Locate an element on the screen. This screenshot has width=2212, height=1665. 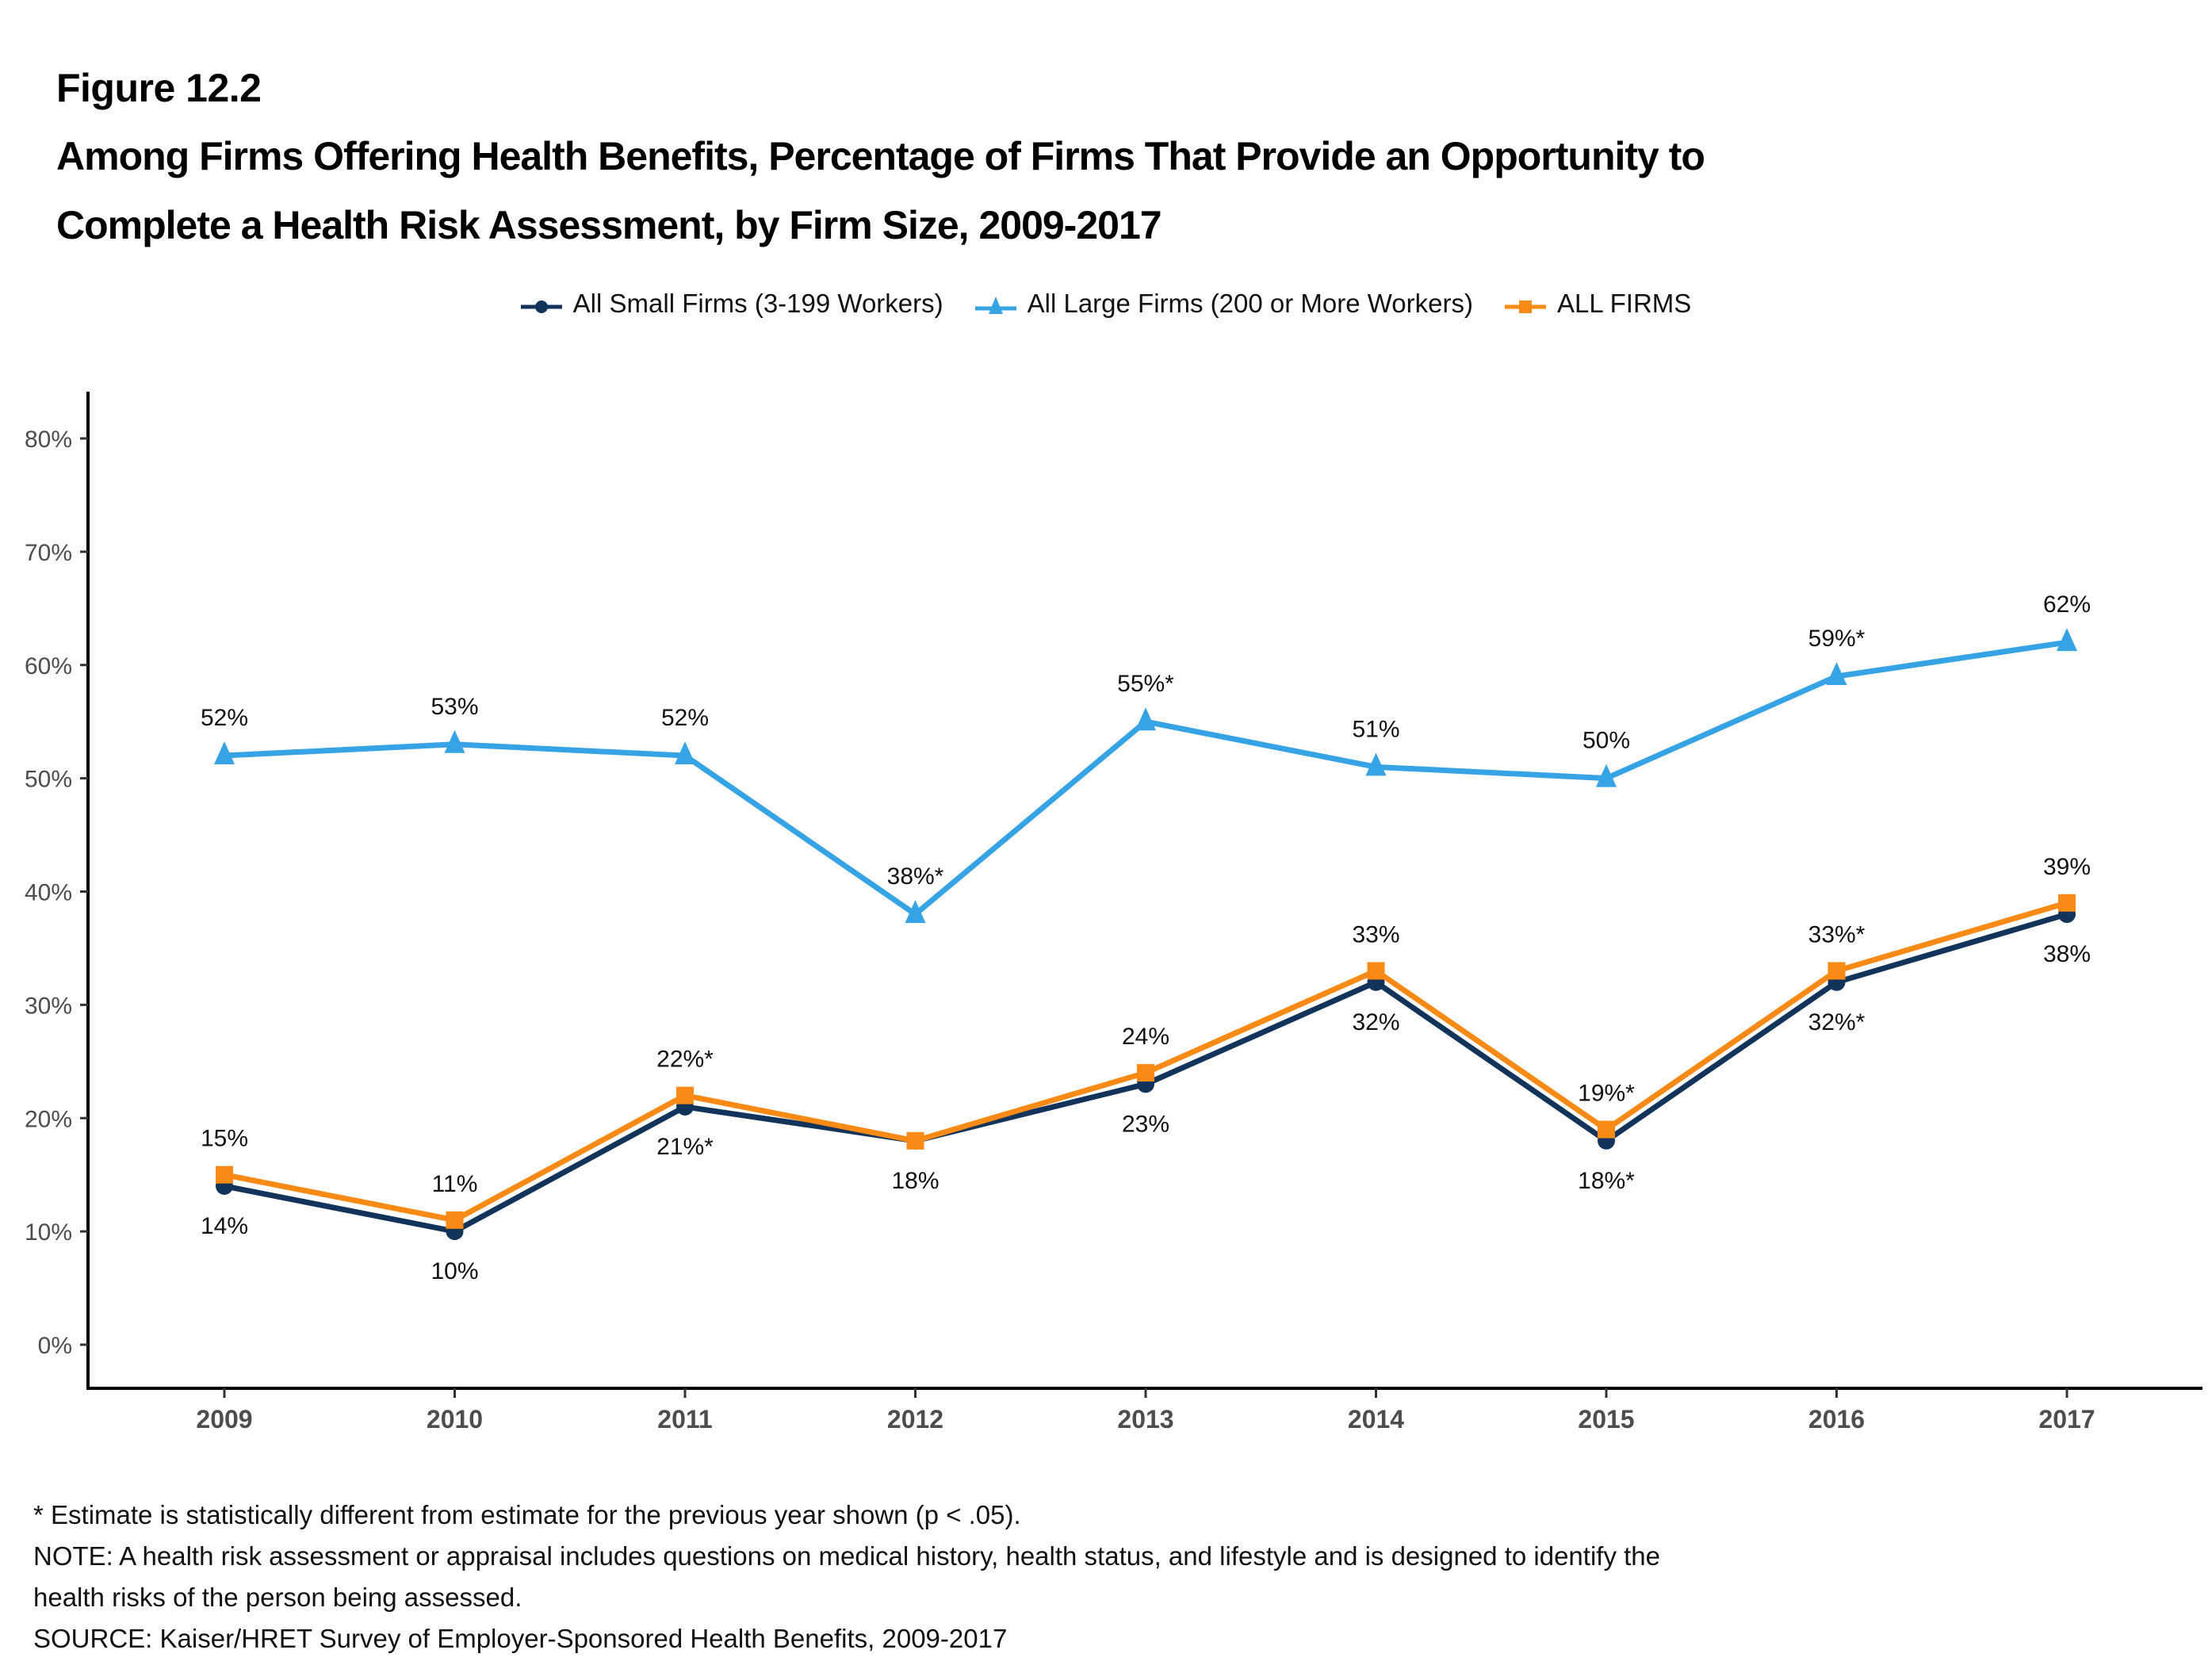
data-label: 24% is located at coordinates (1145, 1037).